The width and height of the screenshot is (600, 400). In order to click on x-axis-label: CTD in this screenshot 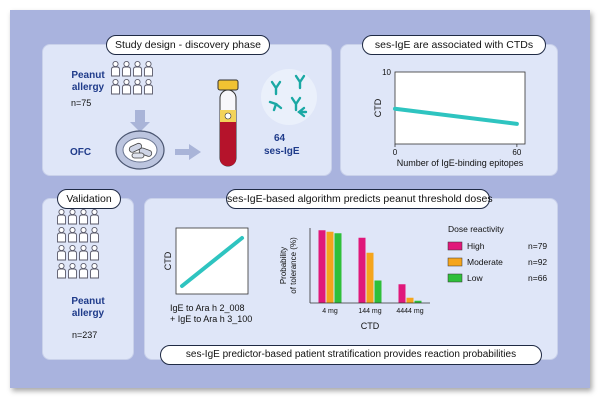, I will do `click(370, 326)`.